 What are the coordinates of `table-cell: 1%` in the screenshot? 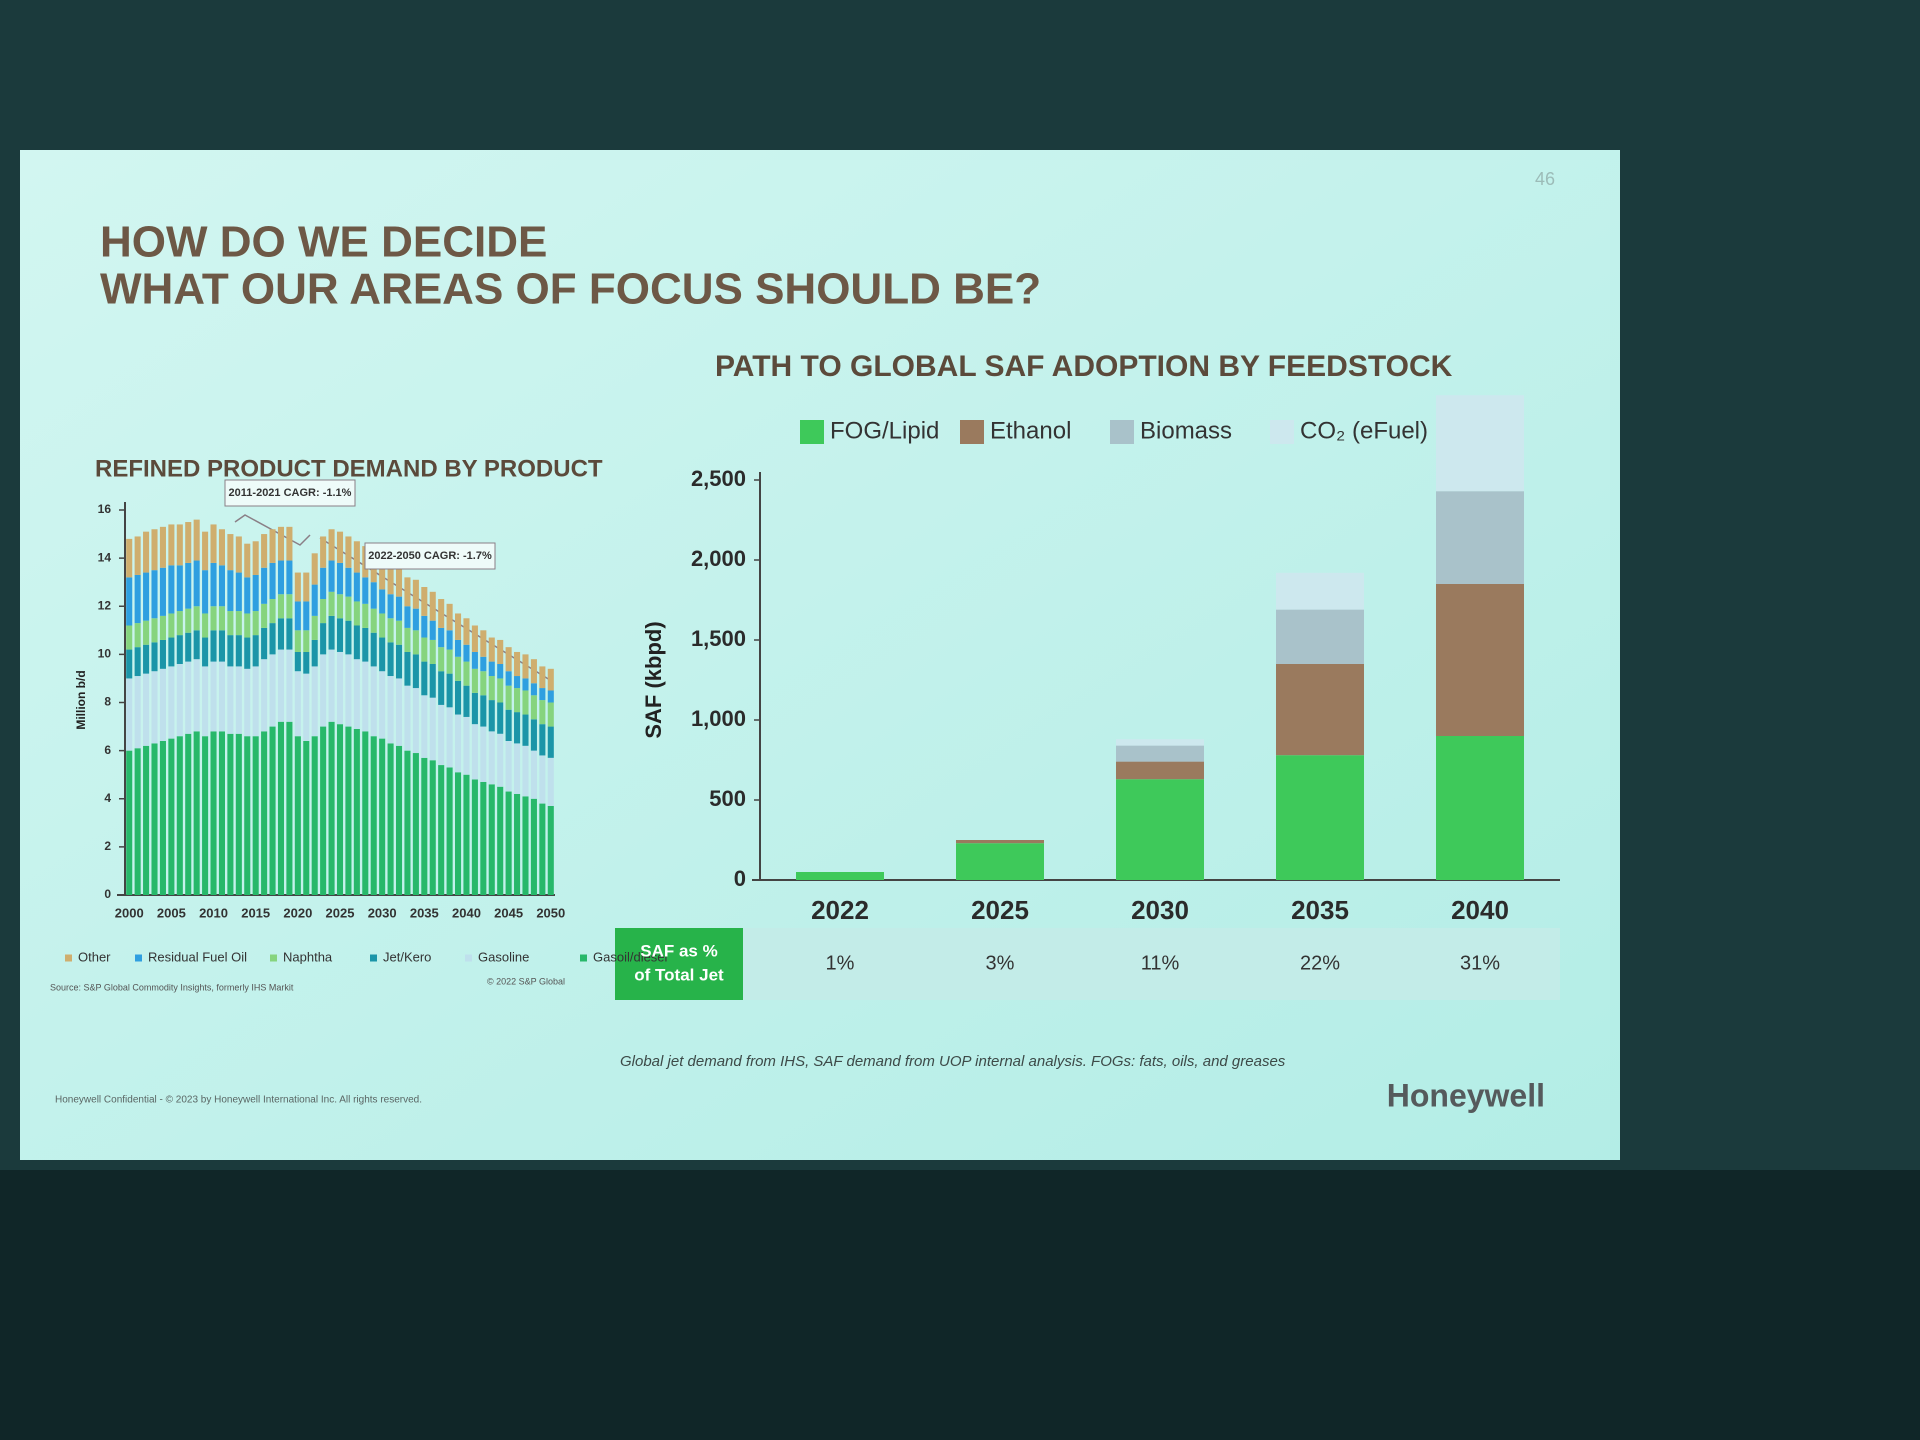 It's located at (840, 963).